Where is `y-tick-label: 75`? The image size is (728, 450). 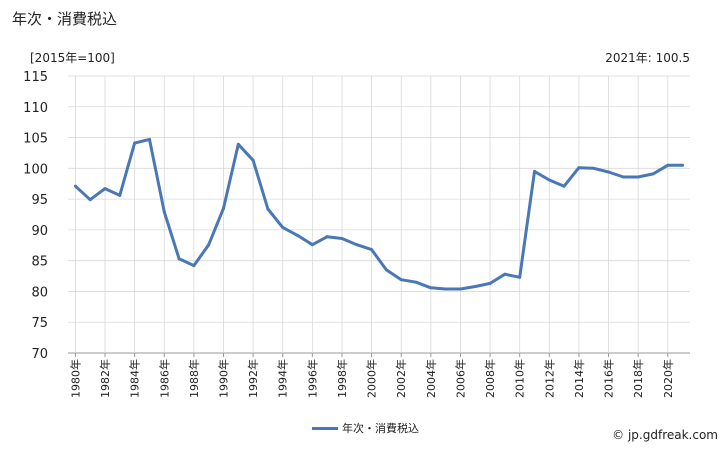 y-tick-label: 75 is located at coordinates (39, 323).